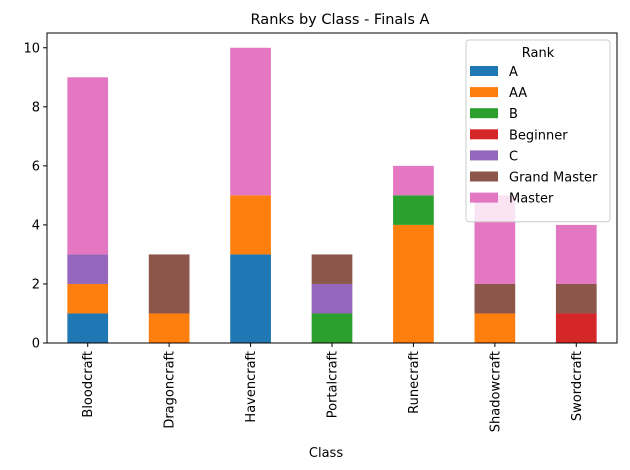  I want to click on legend-swatch-b, so click(484, 113).